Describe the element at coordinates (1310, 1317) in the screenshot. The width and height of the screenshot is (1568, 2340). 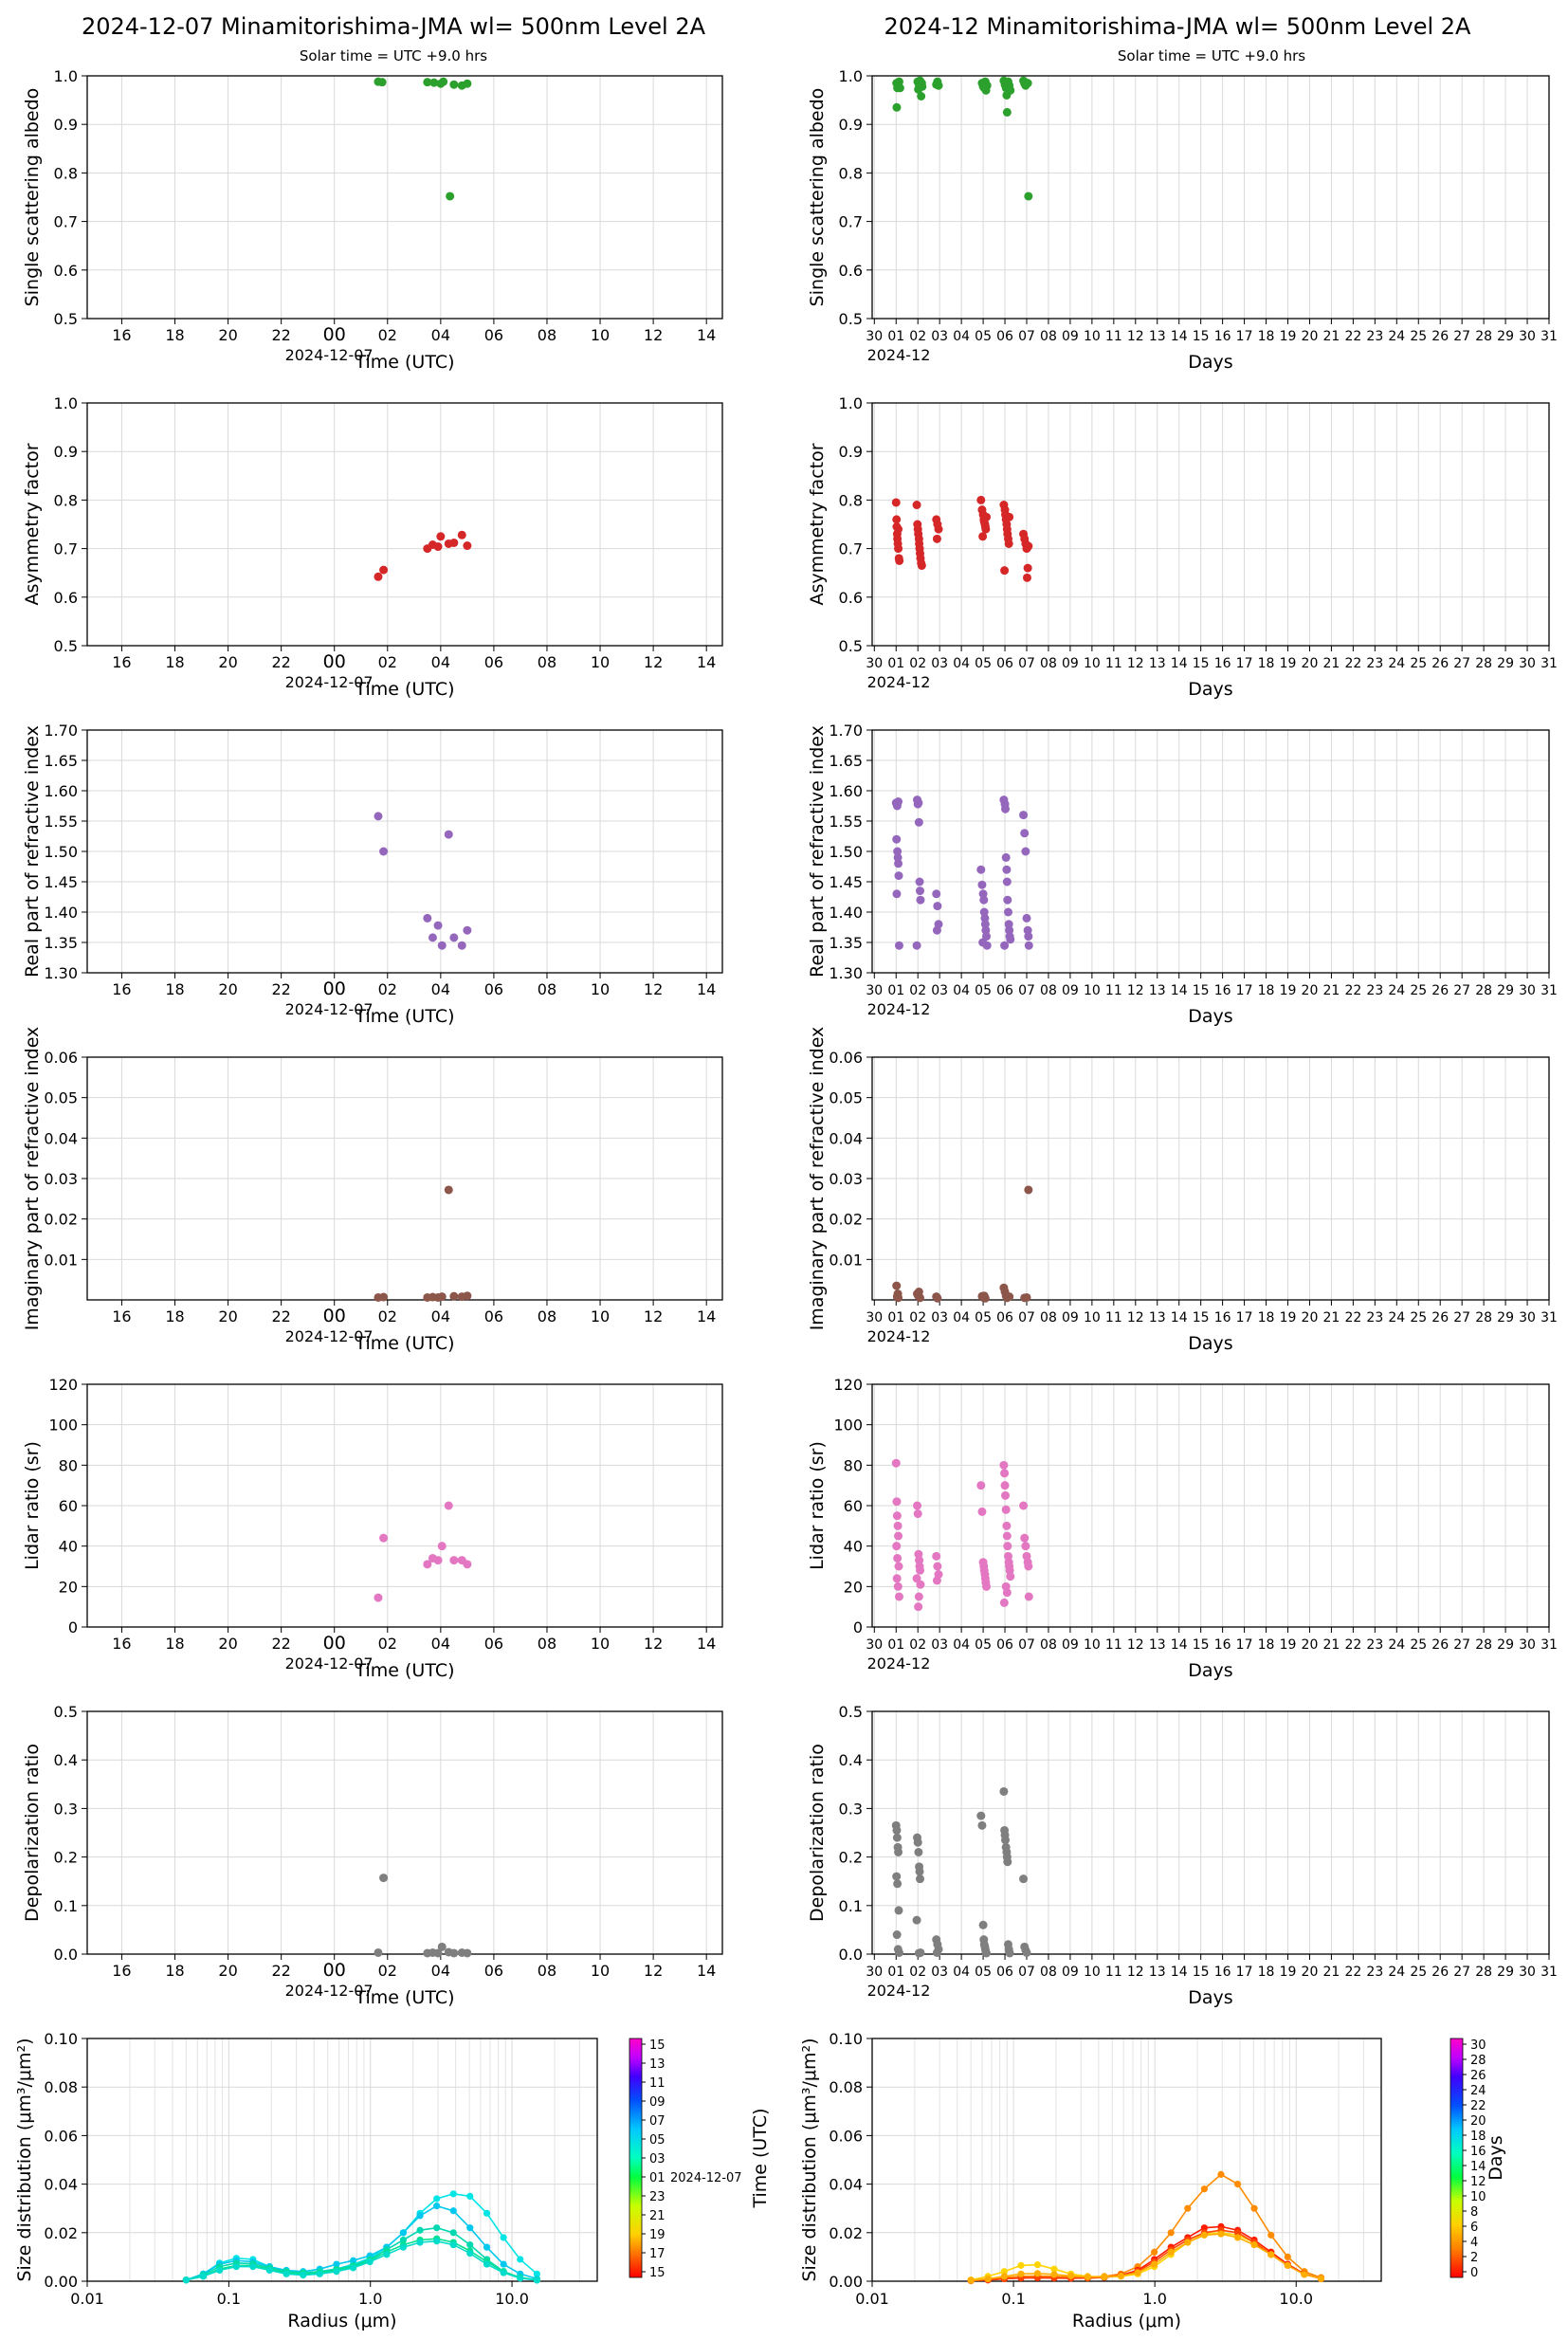
I see `x-tick-label: 20` at that location.